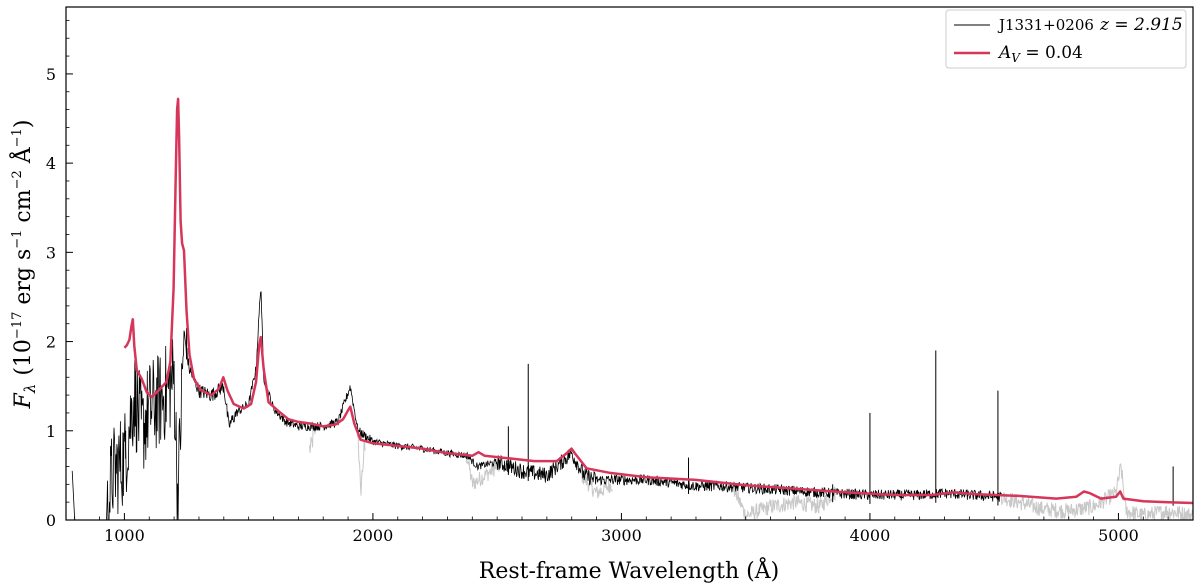 Image resolution: width=1200 pixels, height=587 pixels. Describe the element at coordinates (1118, 535) in the screenshot. I see `x-tick-label: 5000` at that location.